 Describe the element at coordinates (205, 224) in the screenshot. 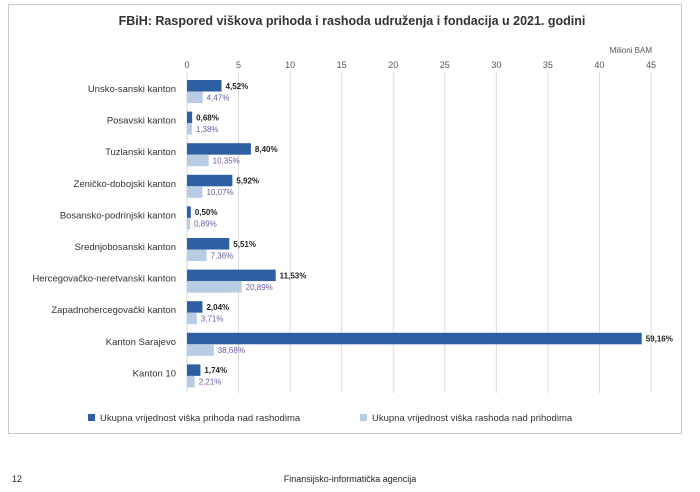

I see `data-label: 0,89%` at that location.